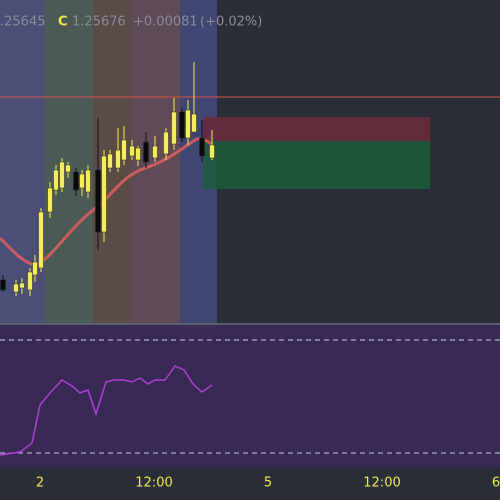 This screenshot has height=500, width=500. Describe the element at coordinates (63, 22) in the screenshot. I see `close-label: C` at that location.